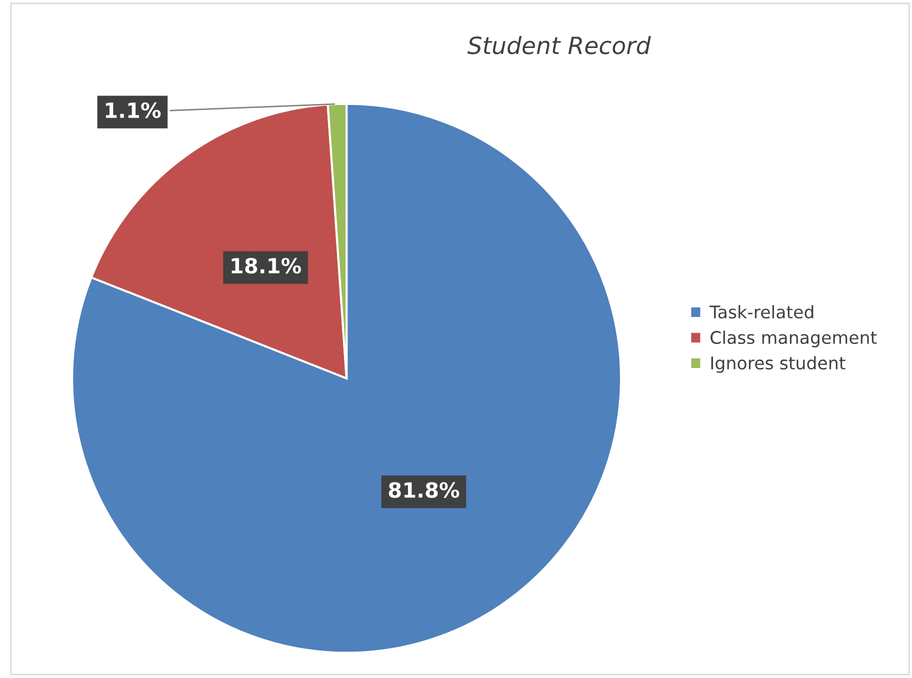  What do you see at coordinates (793, 339) in the screenshot?
I see `legend-label: Class management` at bounding box center [793, 339].